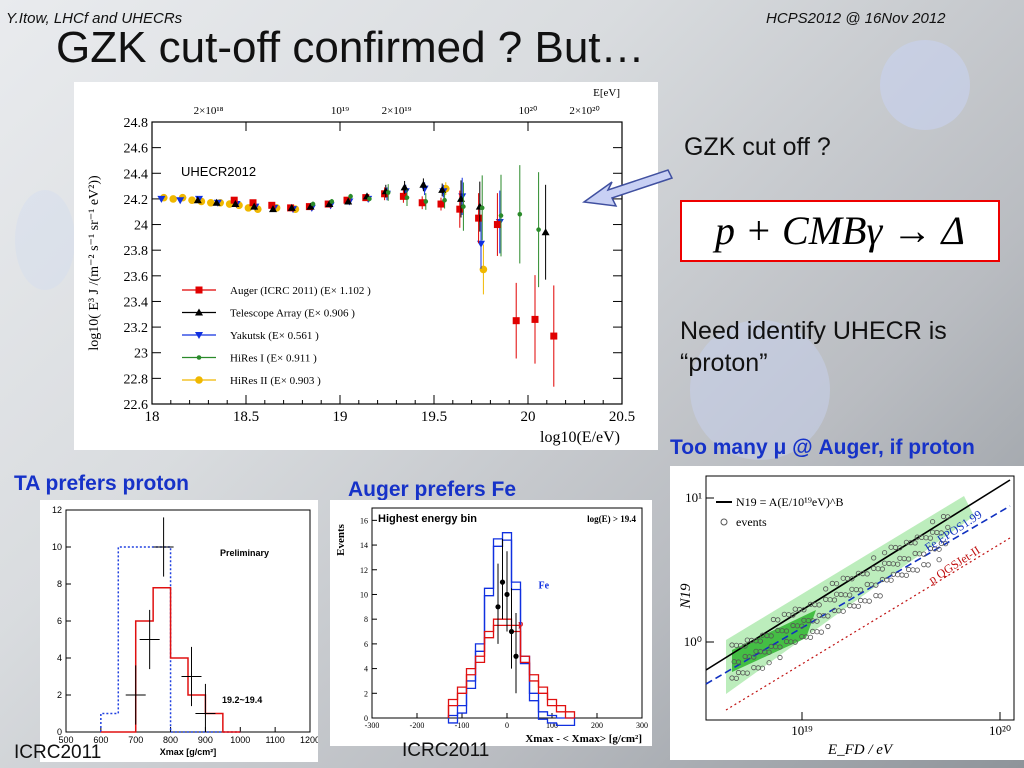 The width and height of the screenshot is (1024, 768). Describe the element at coordinates (340, 111) in the screenshot. I see `top-axis-tick-label: 10¹⁹` at that location.